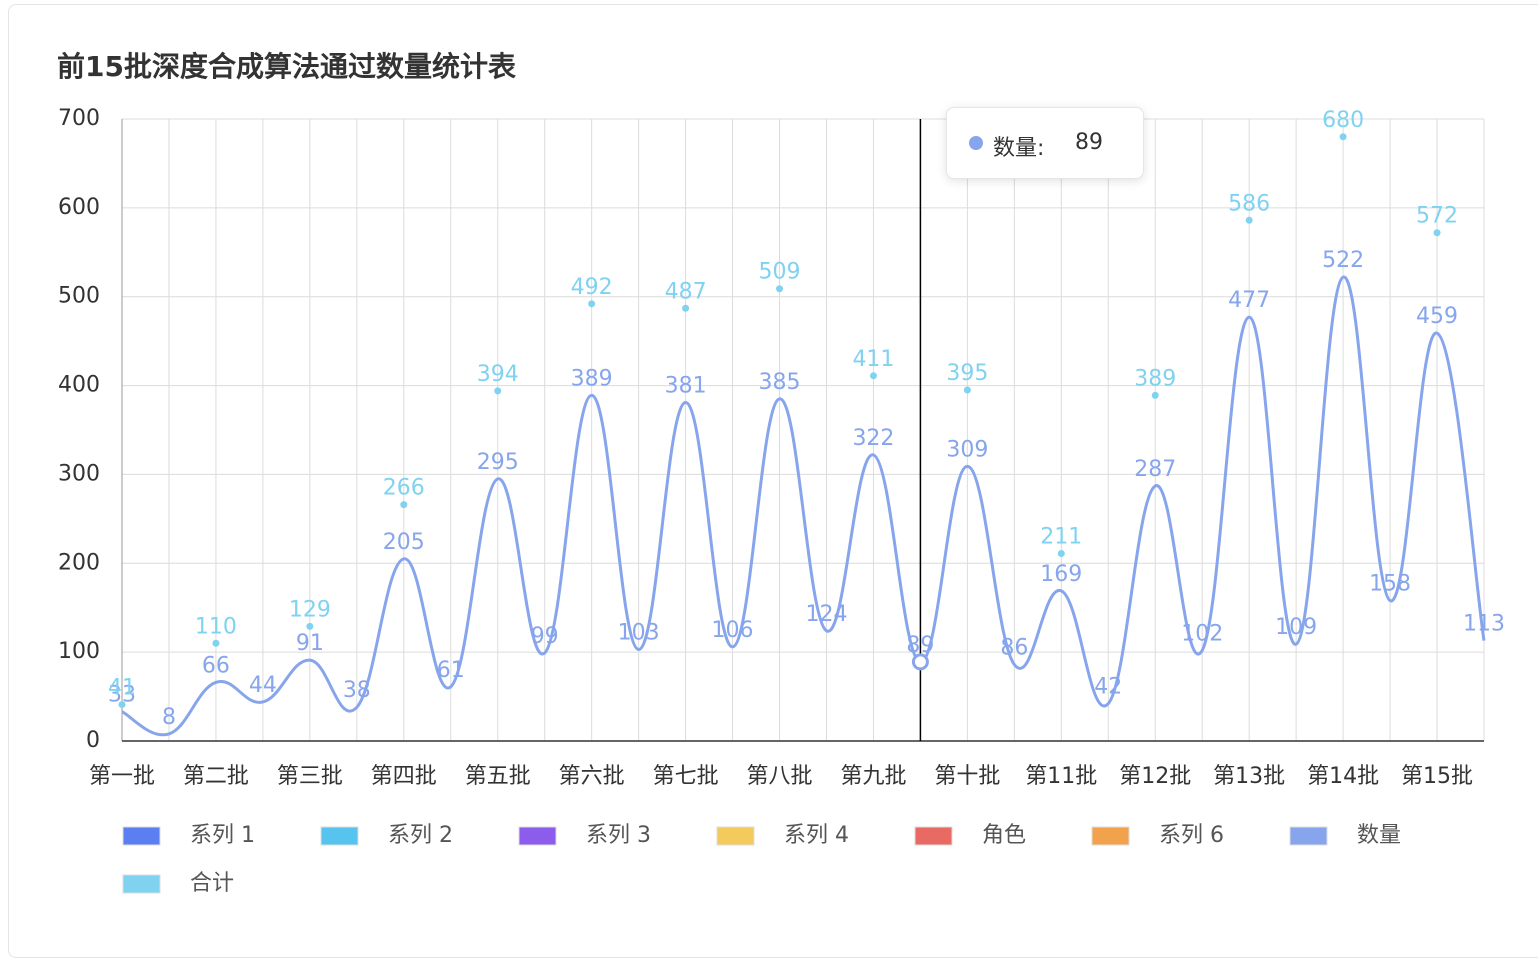  Describe the element at coordinates (79, 207) in the screenshot. I see `y-tick-label: 600` at that location.